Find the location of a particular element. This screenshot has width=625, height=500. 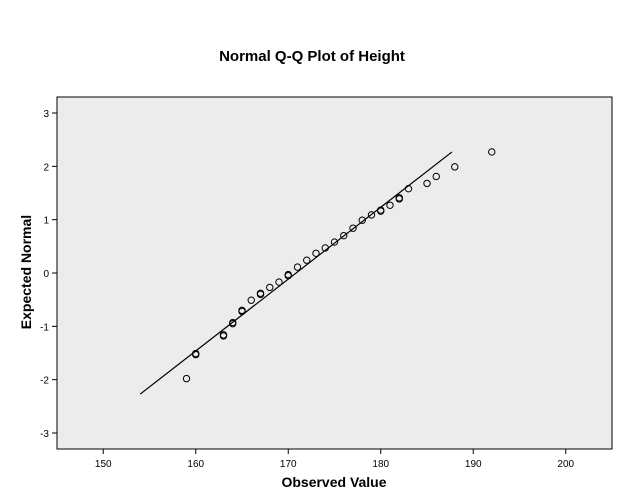

y-tick-label: 2 is located at coordinates (46, 167).